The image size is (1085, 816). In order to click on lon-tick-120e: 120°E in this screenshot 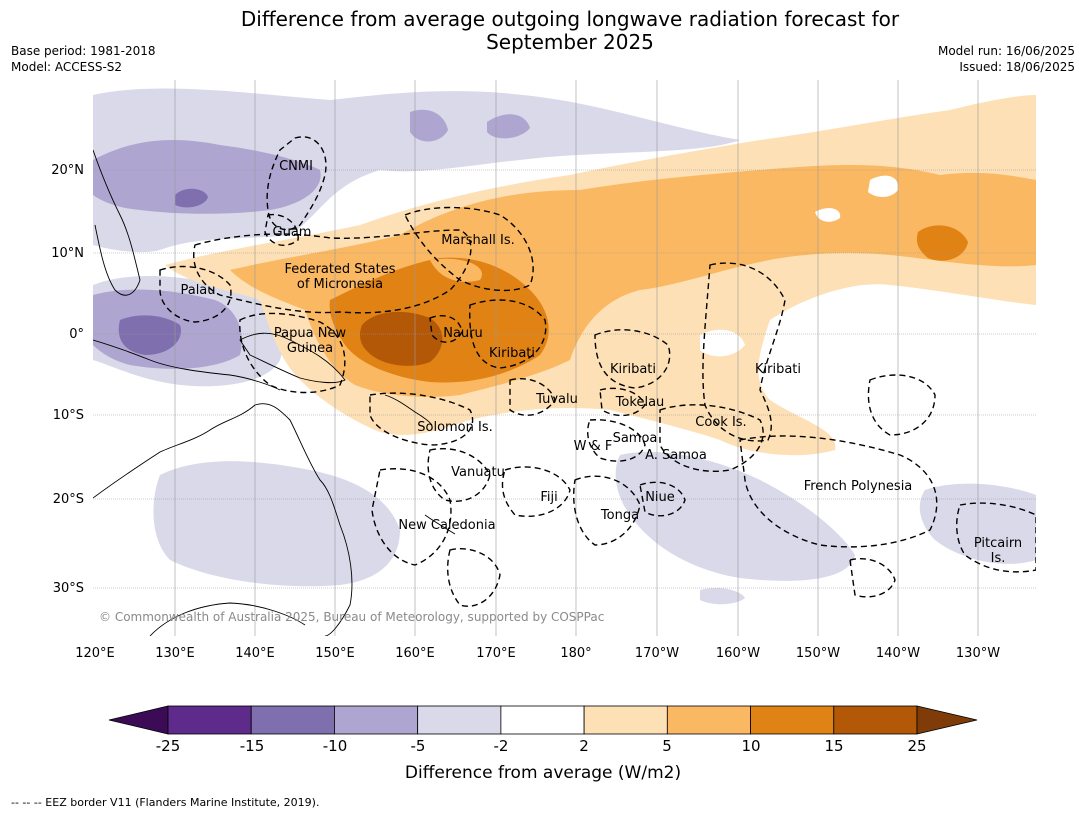, I will do `click(95, 653)`.